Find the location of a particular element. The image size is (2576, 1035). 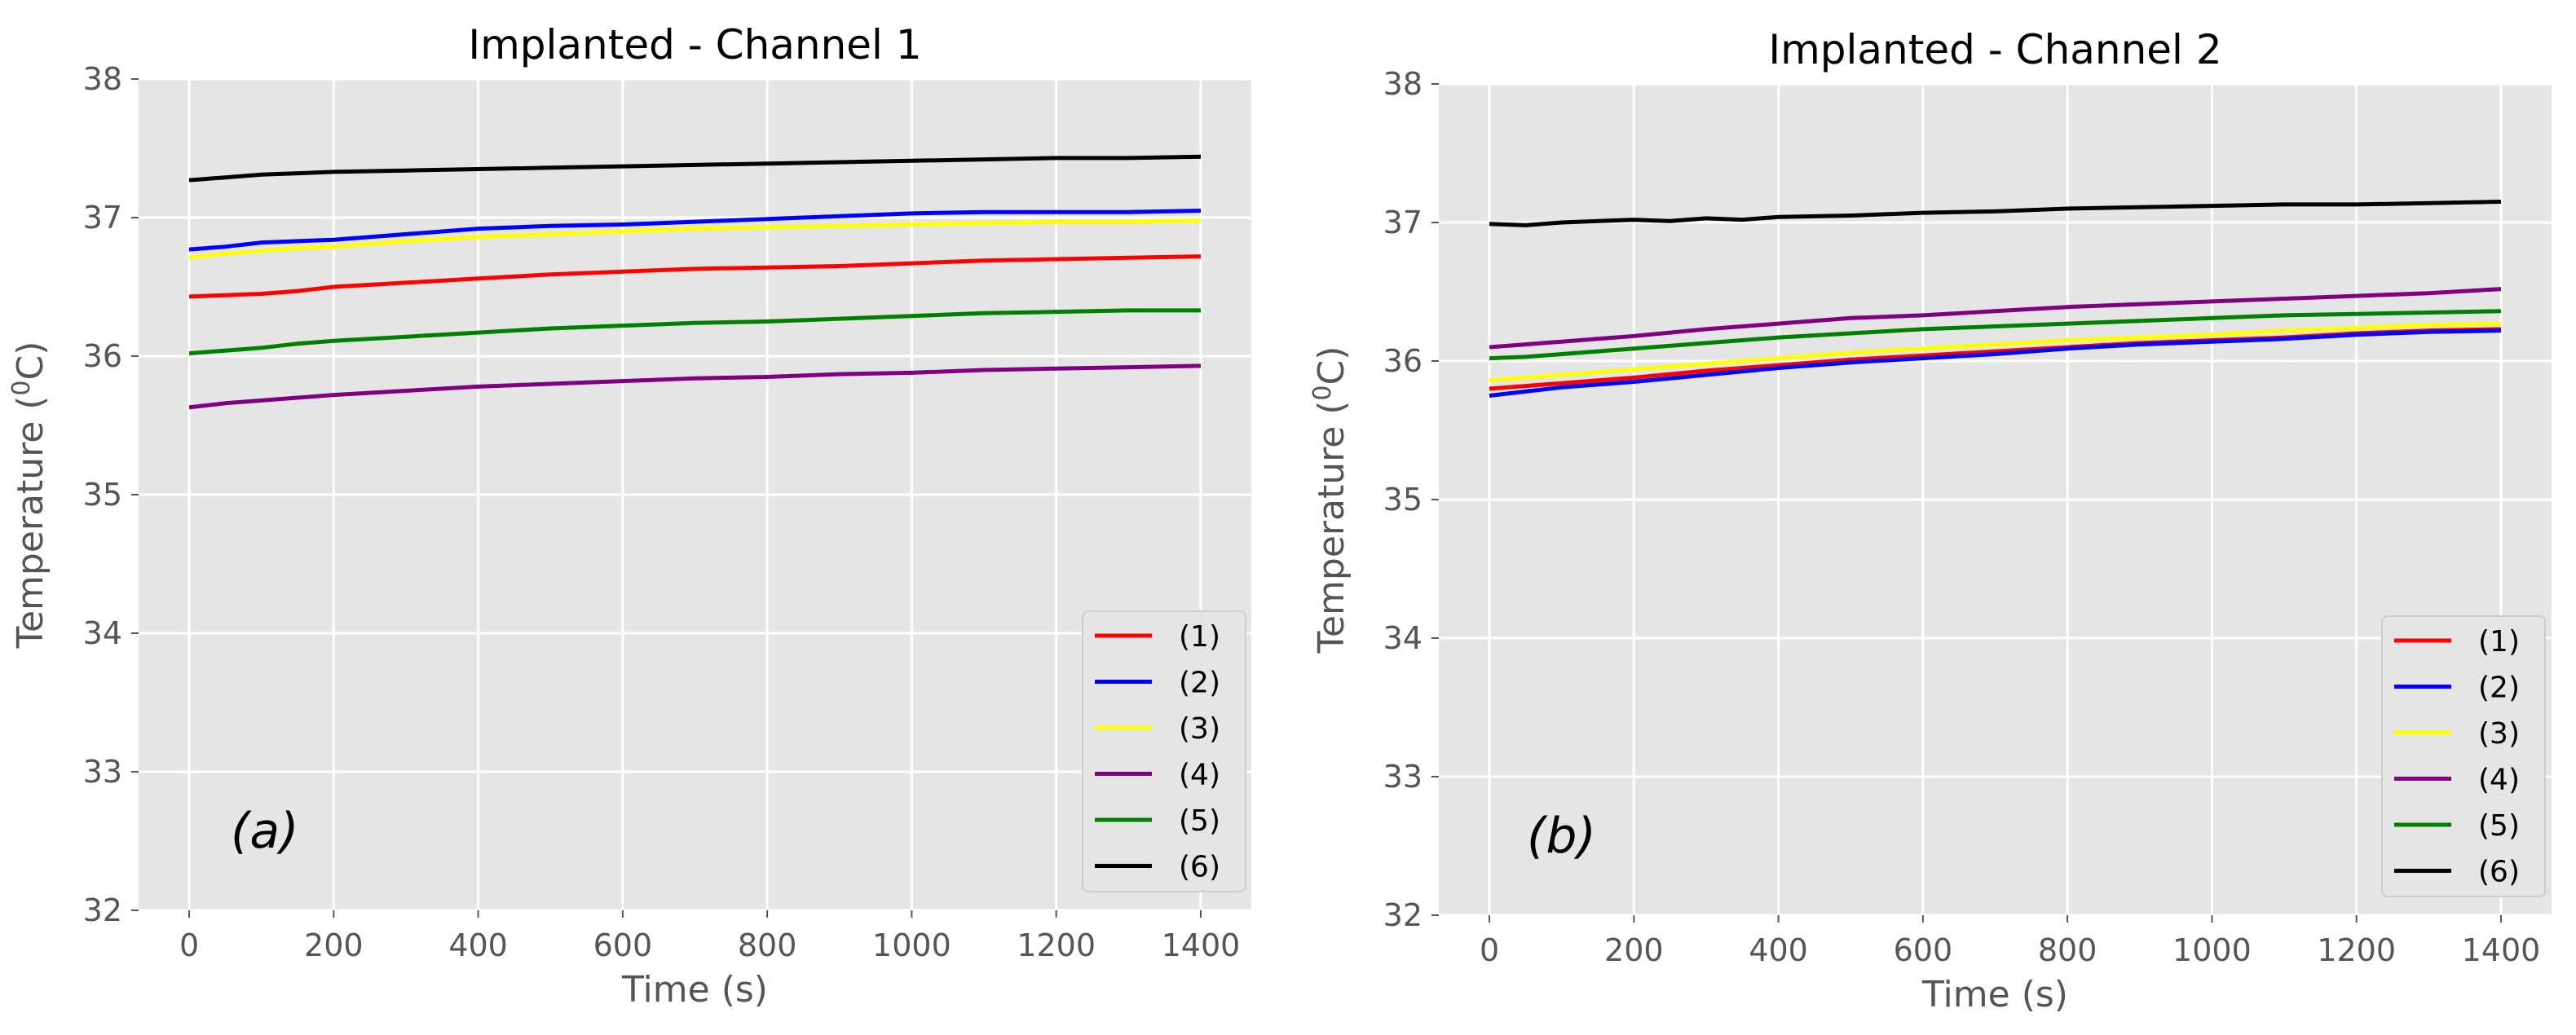

chart-title: Implanted - Channel 1 is located at coordinates (694, 44).